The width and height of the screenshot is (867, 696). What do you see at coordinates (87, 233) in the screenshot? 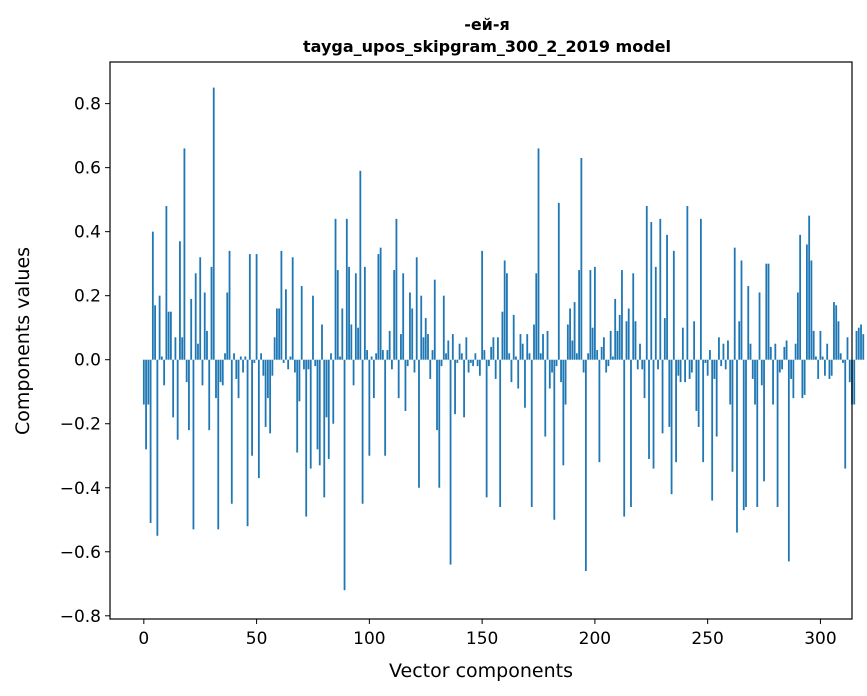
I see `y-tick-label: 0.4` at bounding box center [87, 233].